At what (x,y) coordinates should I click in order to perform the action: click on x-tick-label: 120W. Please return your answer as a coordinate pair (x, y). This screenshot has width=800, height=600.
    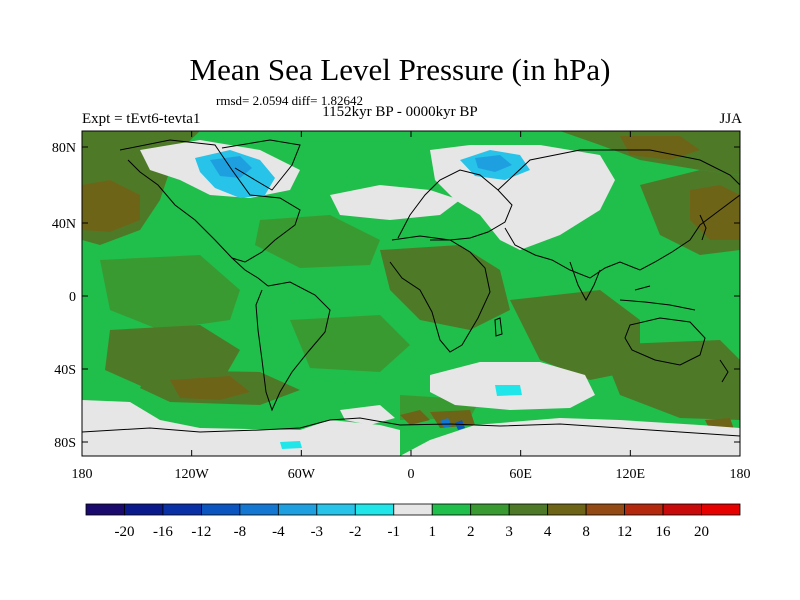
    Looking at the image, I should click on (192, 474).